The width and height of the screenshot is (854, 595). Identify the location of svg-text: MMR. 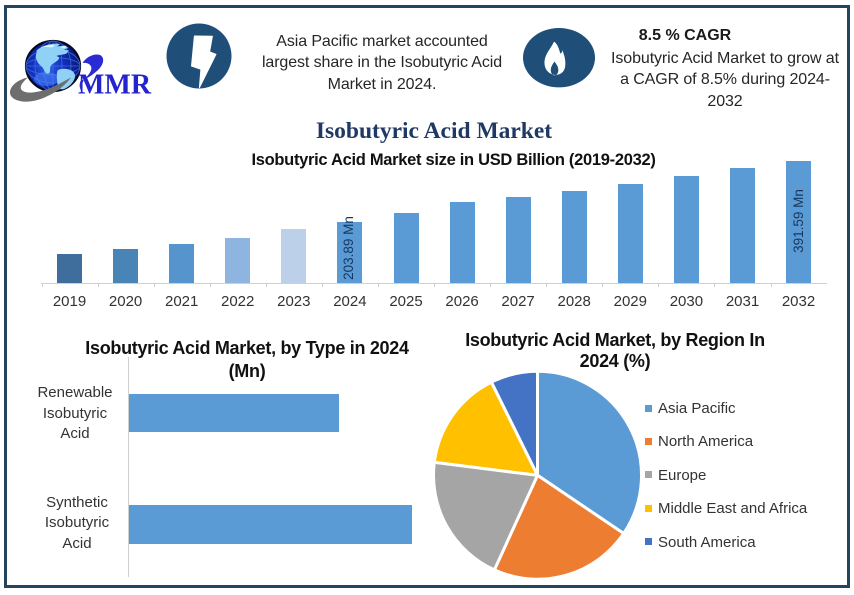
(115, 85).